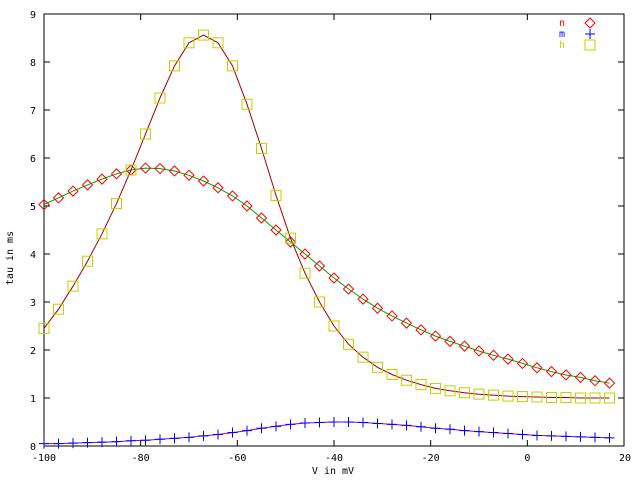 Image resolution: width=640 pixels, height=480 pixels. Describe the element at coordinates (141, 458) in the screenshot. I see `x-tick-label: -80` at that location.